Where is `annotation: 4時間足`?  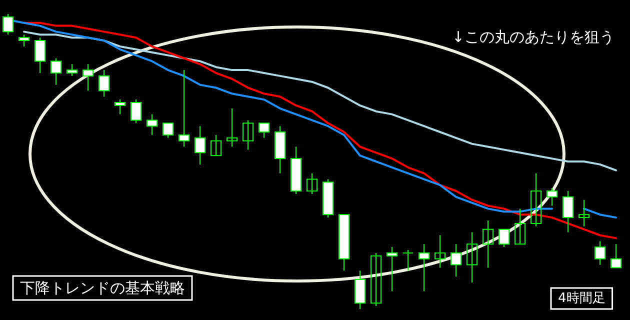 annotation: 4時間足 is located at coordinates (582, 298).